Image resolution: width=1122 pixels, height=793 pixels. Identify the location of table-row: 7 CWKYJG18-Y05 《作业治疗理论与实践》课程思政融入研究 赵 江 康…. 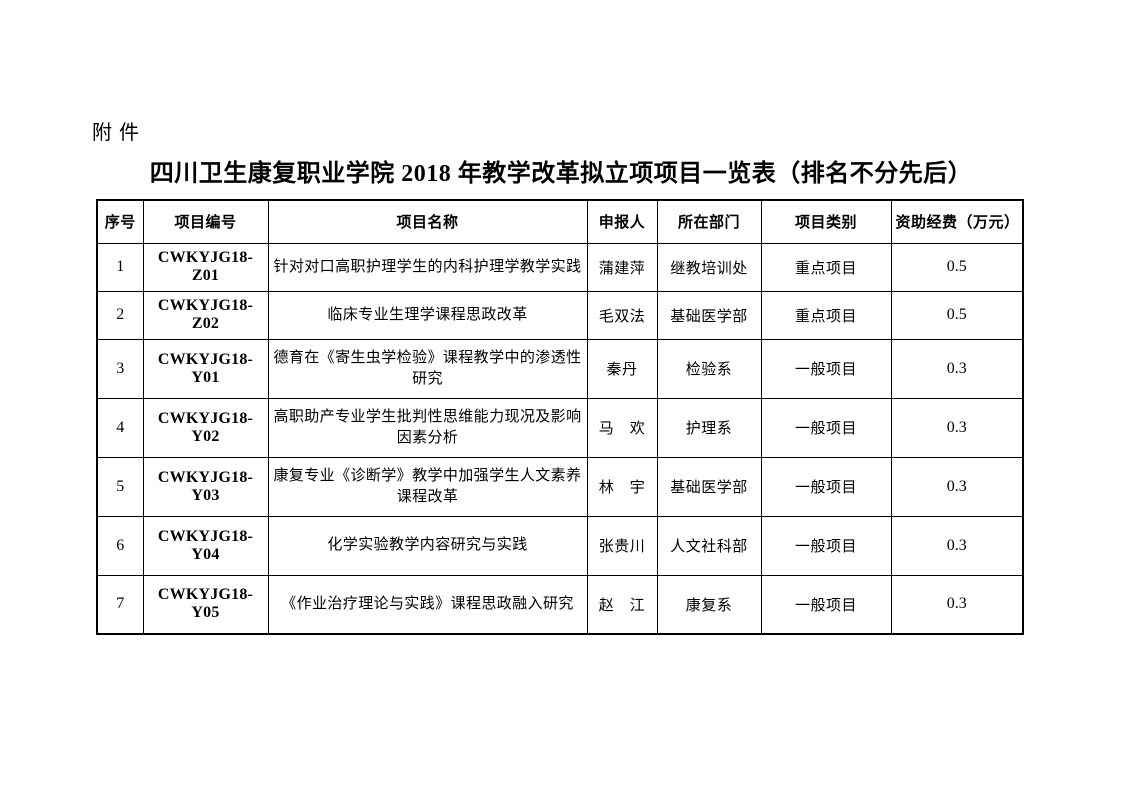
(560, 604).